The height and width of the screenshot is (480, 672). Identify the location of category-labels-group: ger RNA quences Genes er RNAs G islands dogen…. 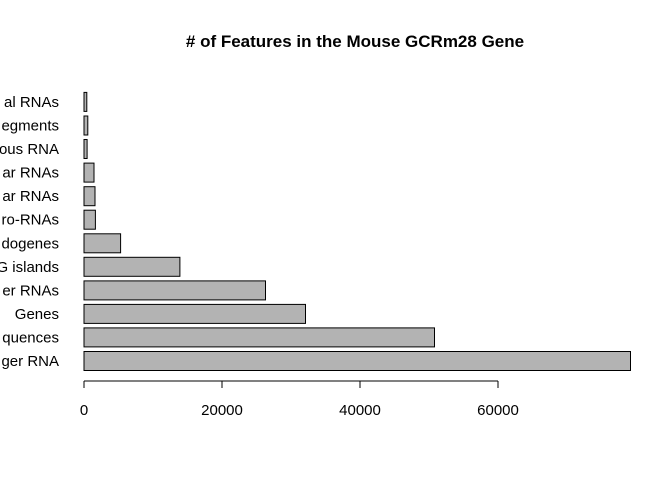
(29, 232).